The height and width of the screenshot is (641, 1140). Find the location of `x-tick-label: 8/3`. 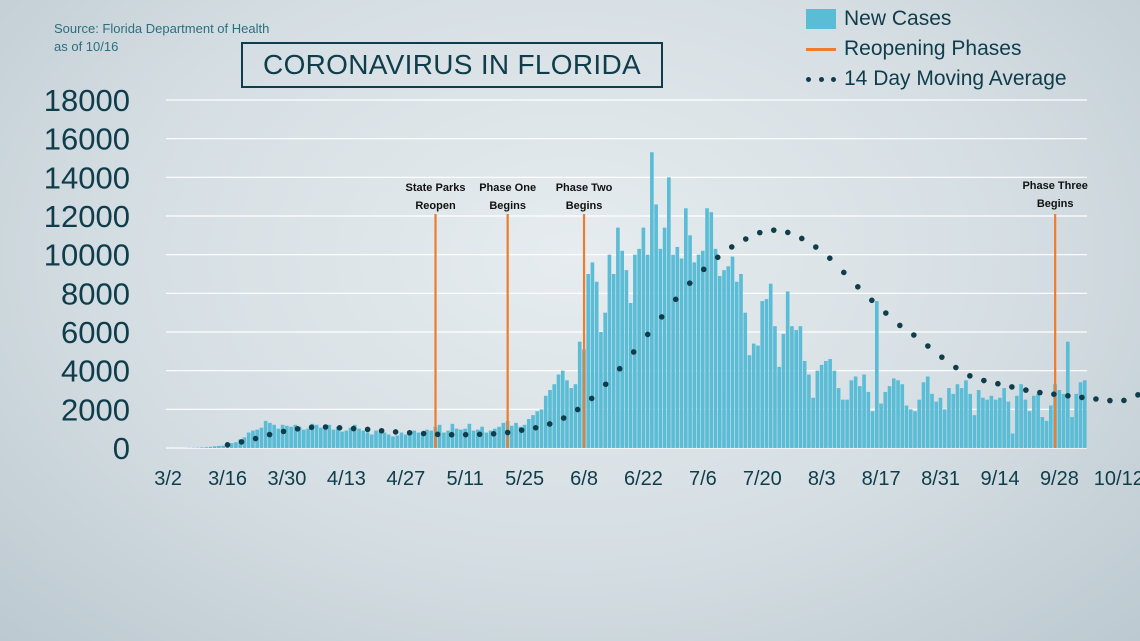

x-tick-label: 8/3 is located at coordinates (822, 479).